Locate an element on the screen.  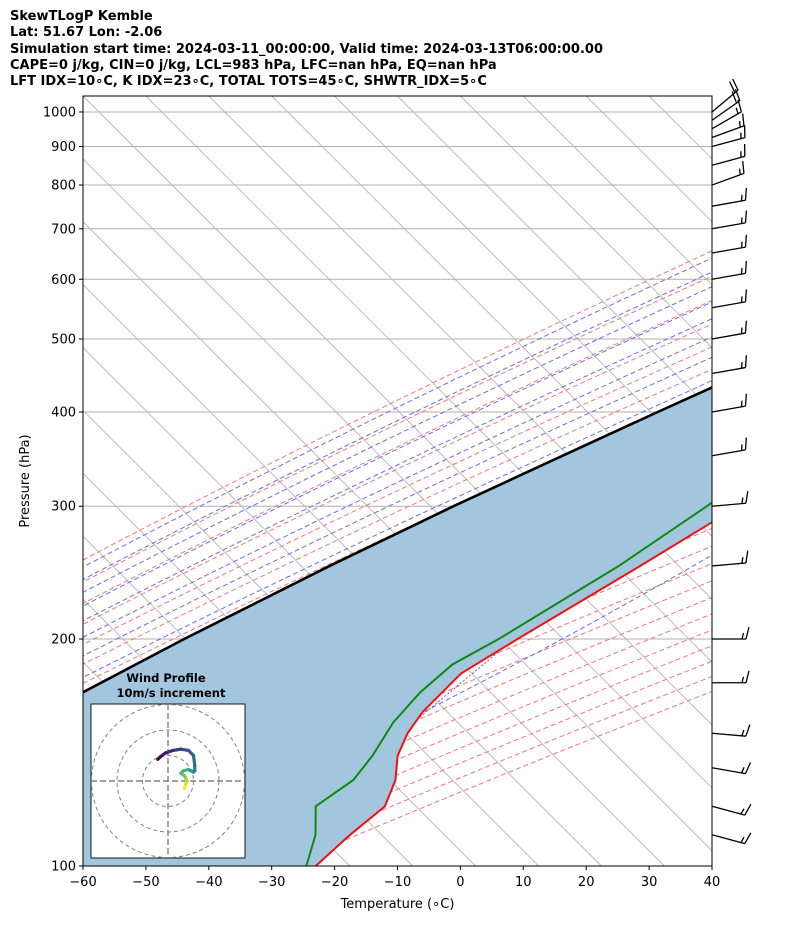
x-tick-label: 40 is located at coordinates (712, 882).